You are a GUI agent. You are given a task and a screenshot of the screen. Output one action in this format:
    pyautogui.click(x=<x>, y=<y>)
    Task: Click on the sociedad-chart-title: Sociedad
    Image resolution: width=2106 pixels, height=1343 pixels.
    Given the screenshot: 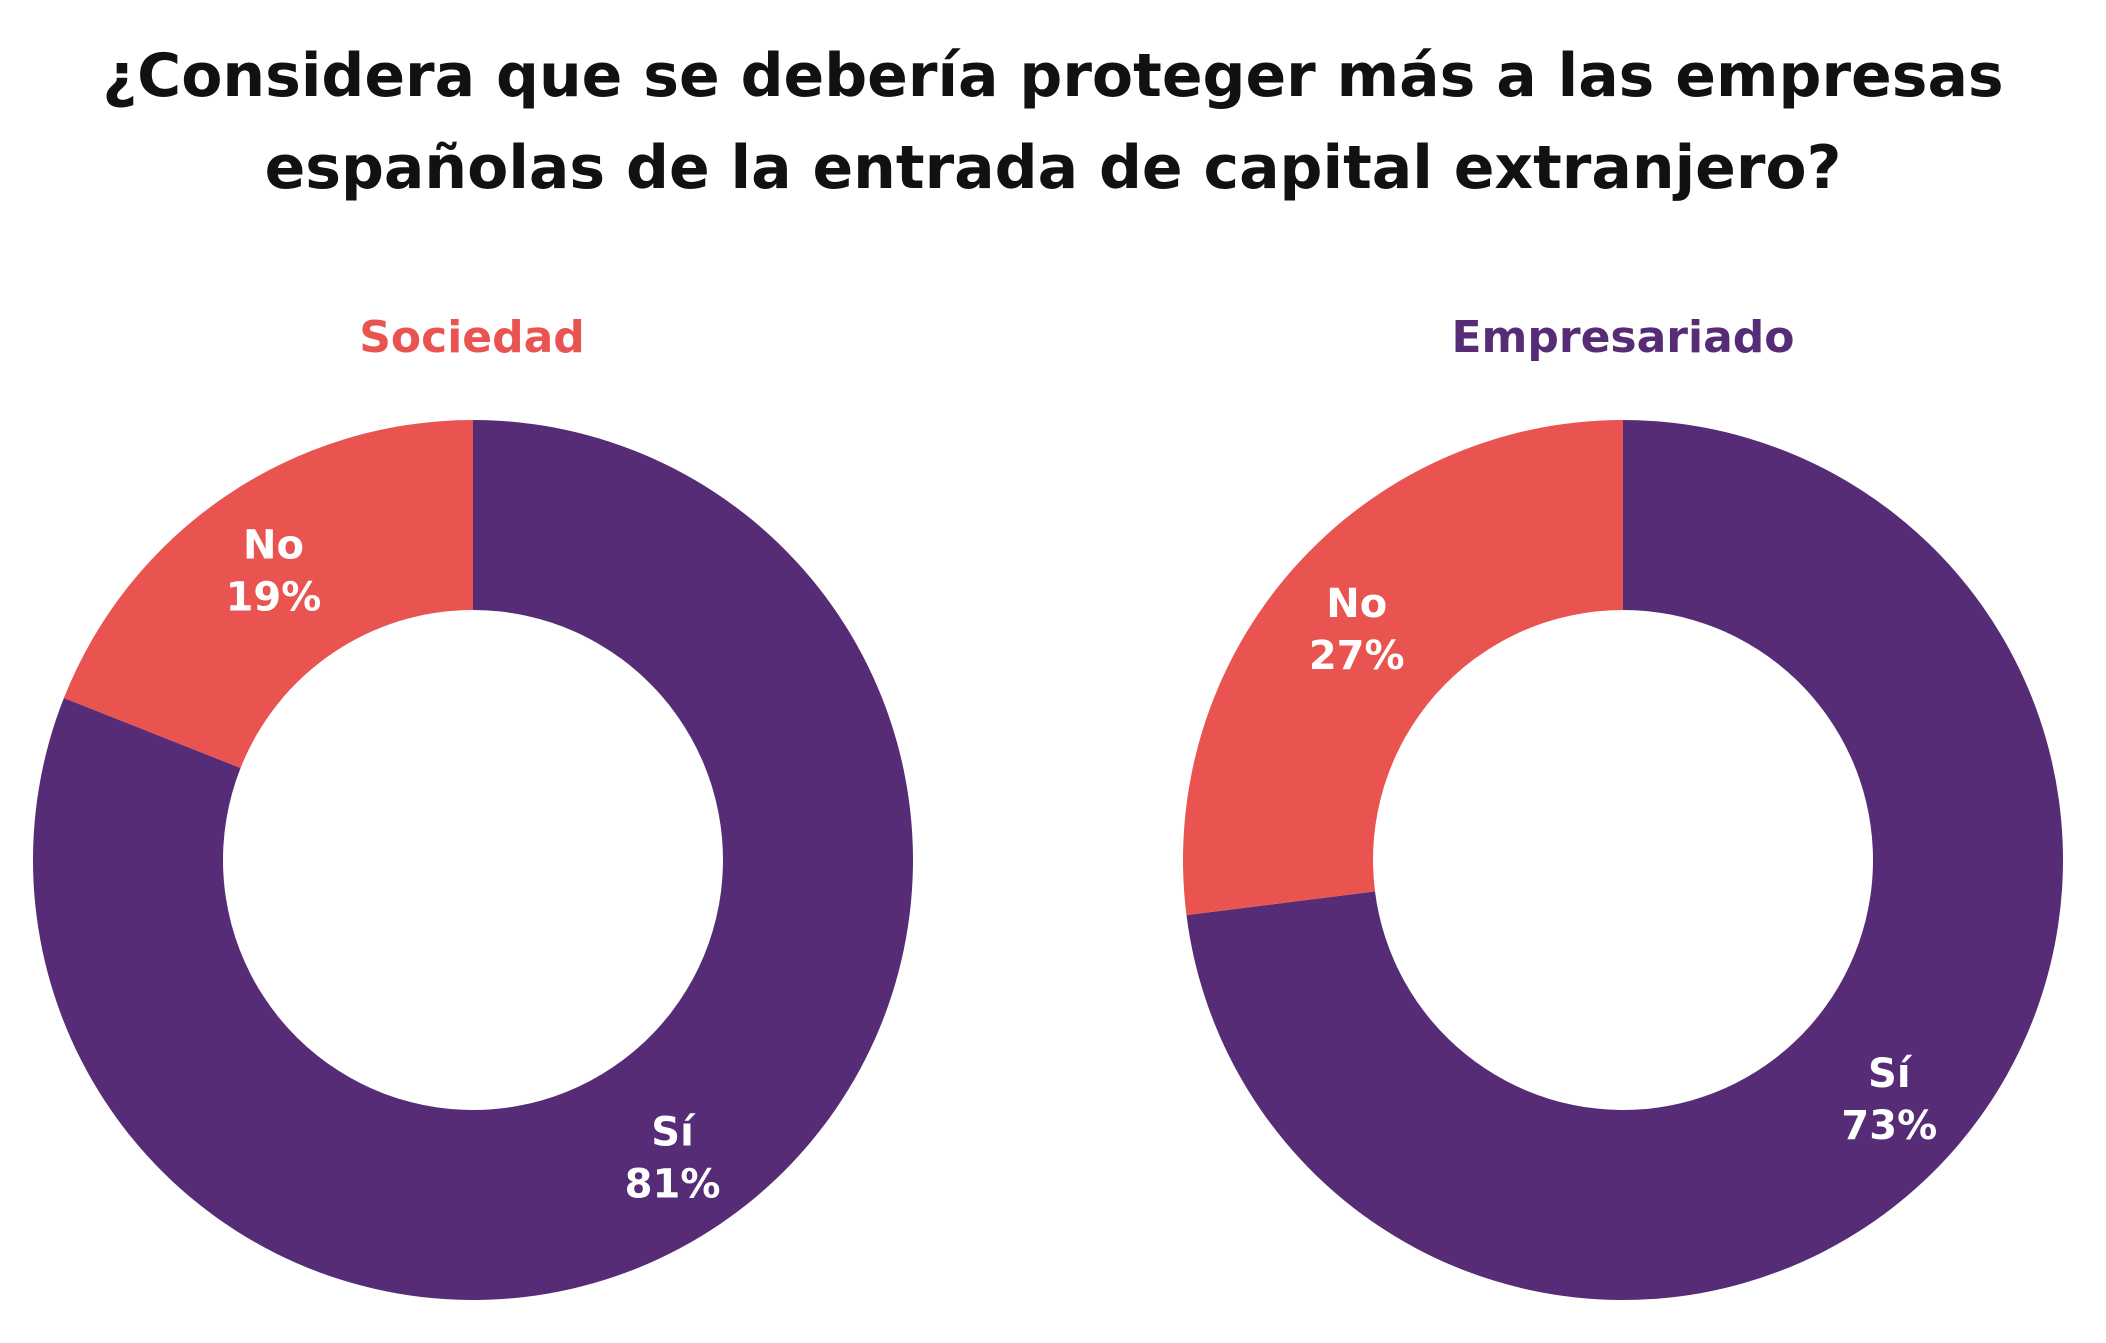 What is the action you would take?
    pyautogui.click(x=472, y=337)
    